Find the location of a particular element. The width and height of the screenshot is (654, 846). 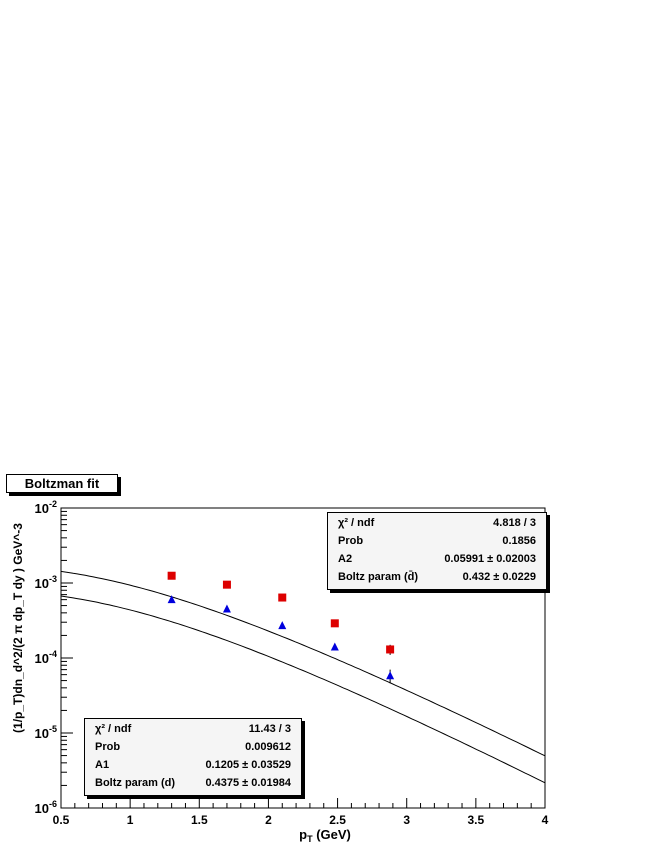

stat-row: Boltz param (d) 0.4375 ± 0.01984 is located at coordinates (193, 783).